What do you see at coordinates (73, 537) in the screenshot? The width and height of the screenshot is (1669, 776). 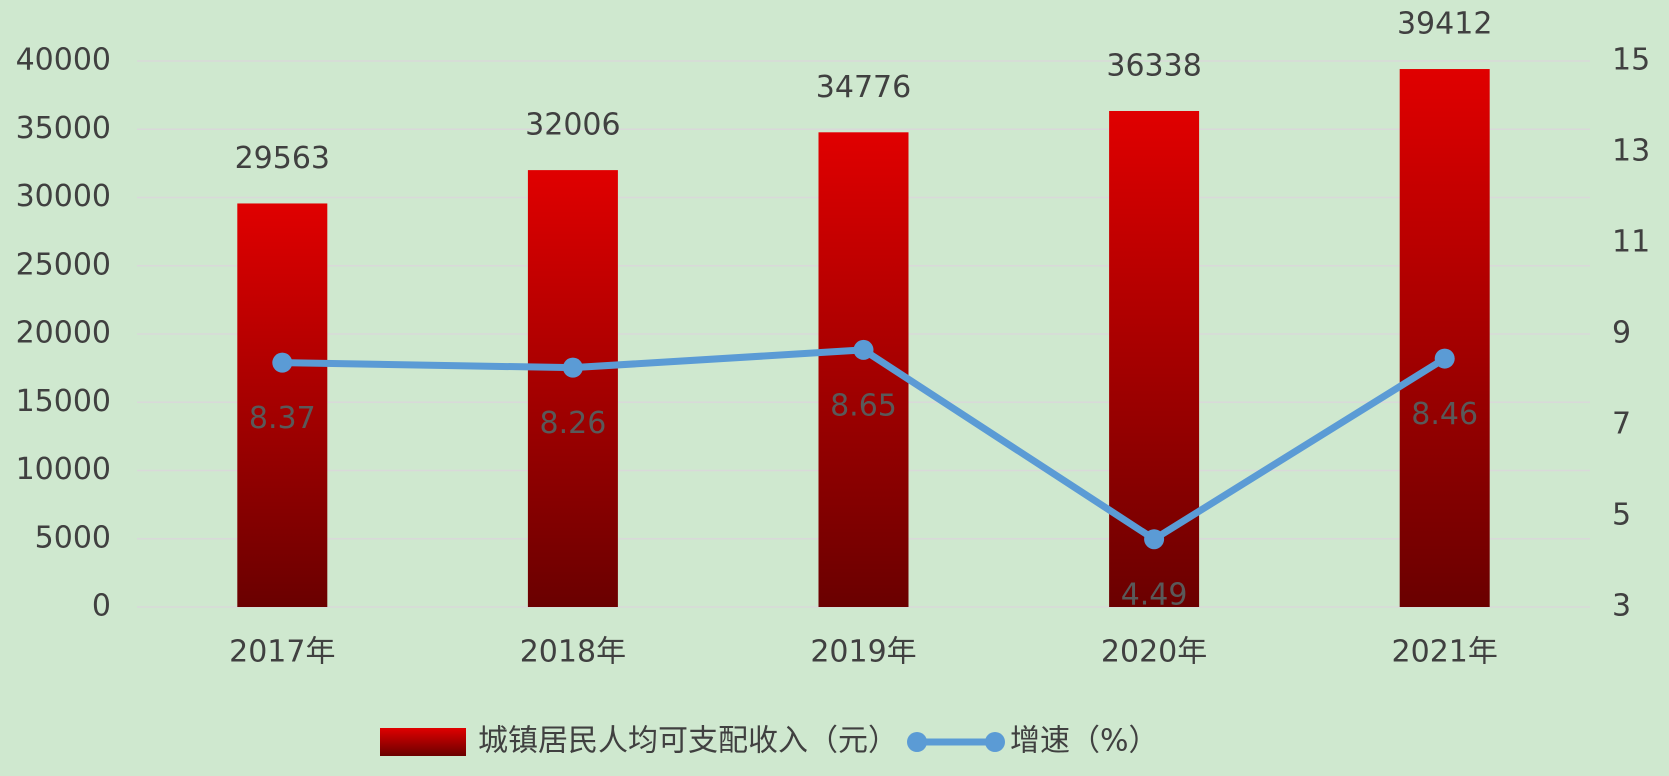 I see `y-tick-label: 5000` at bounding box center [73, 537].